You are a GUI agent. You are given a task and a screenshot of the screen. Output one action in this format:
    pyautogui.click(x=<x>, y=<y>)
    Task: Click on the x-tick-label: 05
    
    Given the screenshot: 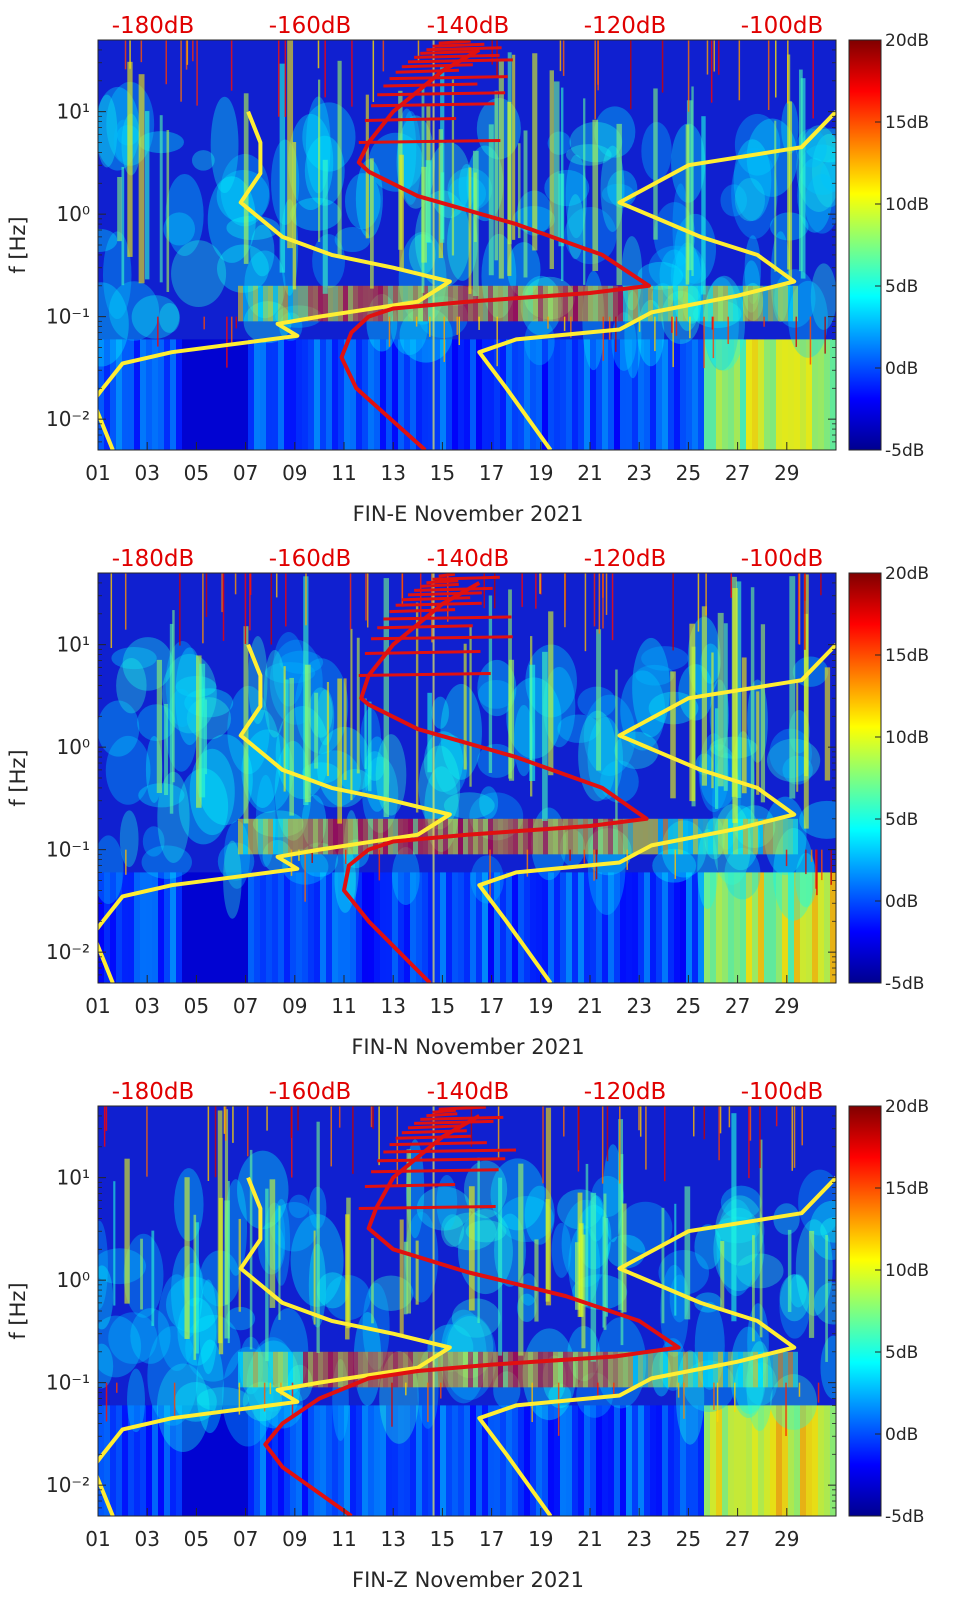 What is the action you would take?
    pyautogui.click(x=196, y=1539)
    